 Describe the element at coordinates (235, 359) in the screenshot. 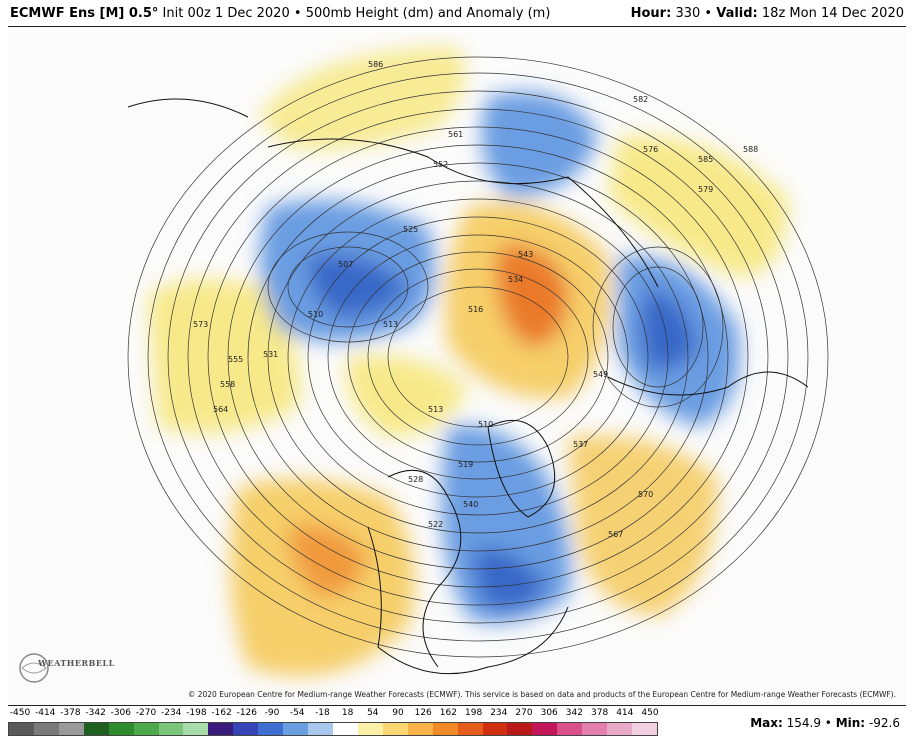

I see `svg-text: 555` at that location.